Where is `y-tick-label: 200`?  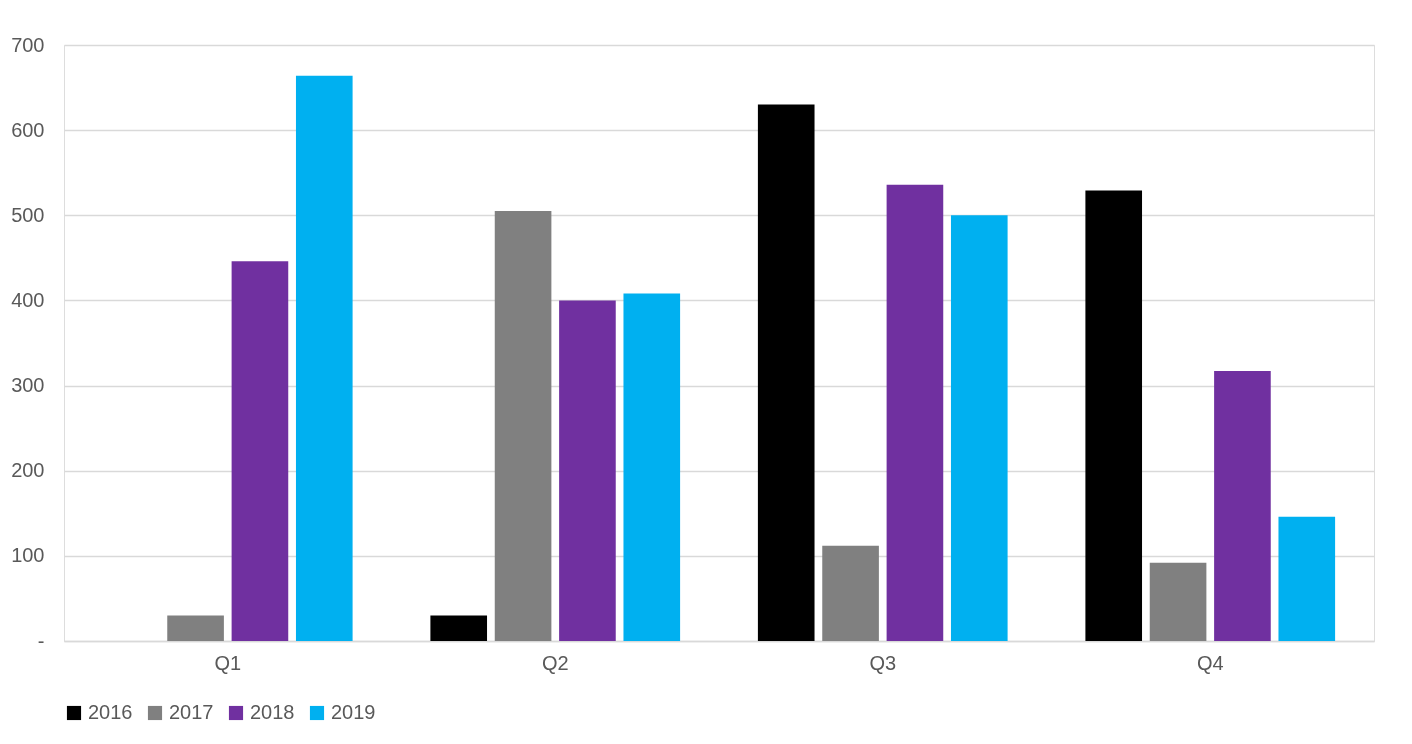 y-tick-label: 200 is located at coordinates (28, 470).